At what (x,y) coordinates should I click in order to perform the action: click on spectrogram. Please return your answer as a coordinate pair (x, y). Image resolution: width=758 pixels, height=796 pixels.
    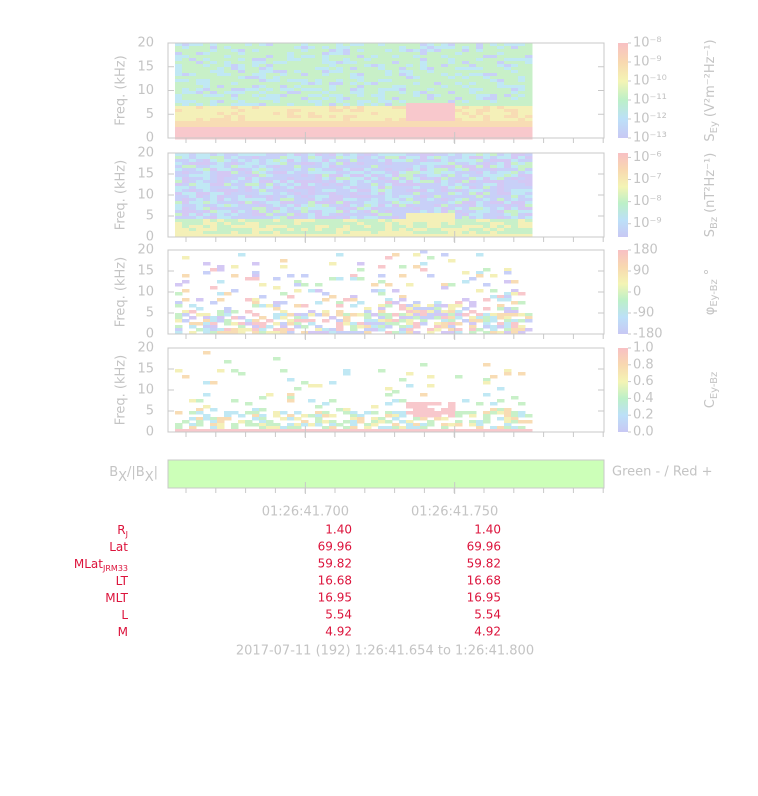
    Looking at the image, I should click on (354, 392).